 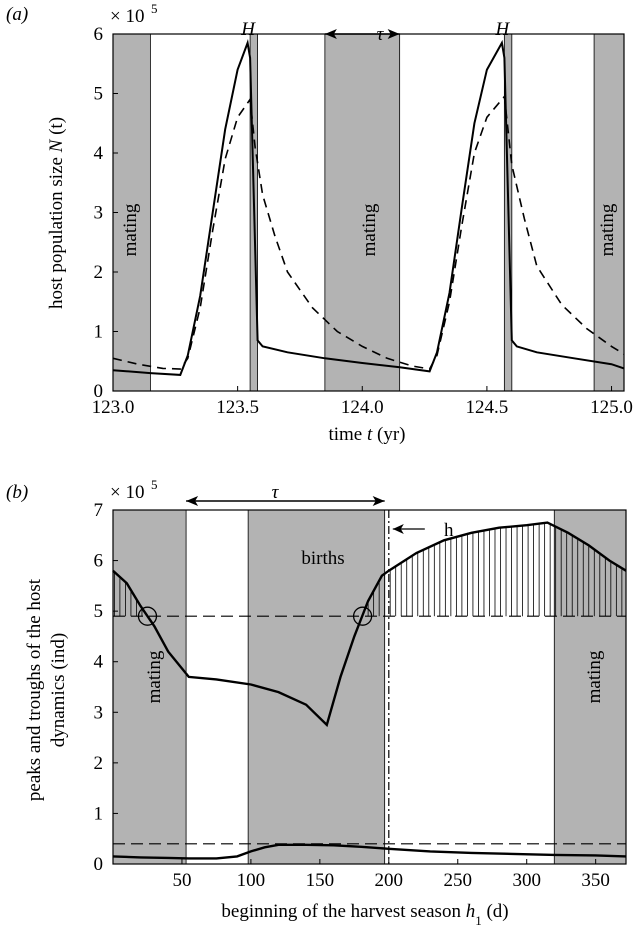 I want to click on panel-a-y-tick-label: 4, so click(x=99, y=153).